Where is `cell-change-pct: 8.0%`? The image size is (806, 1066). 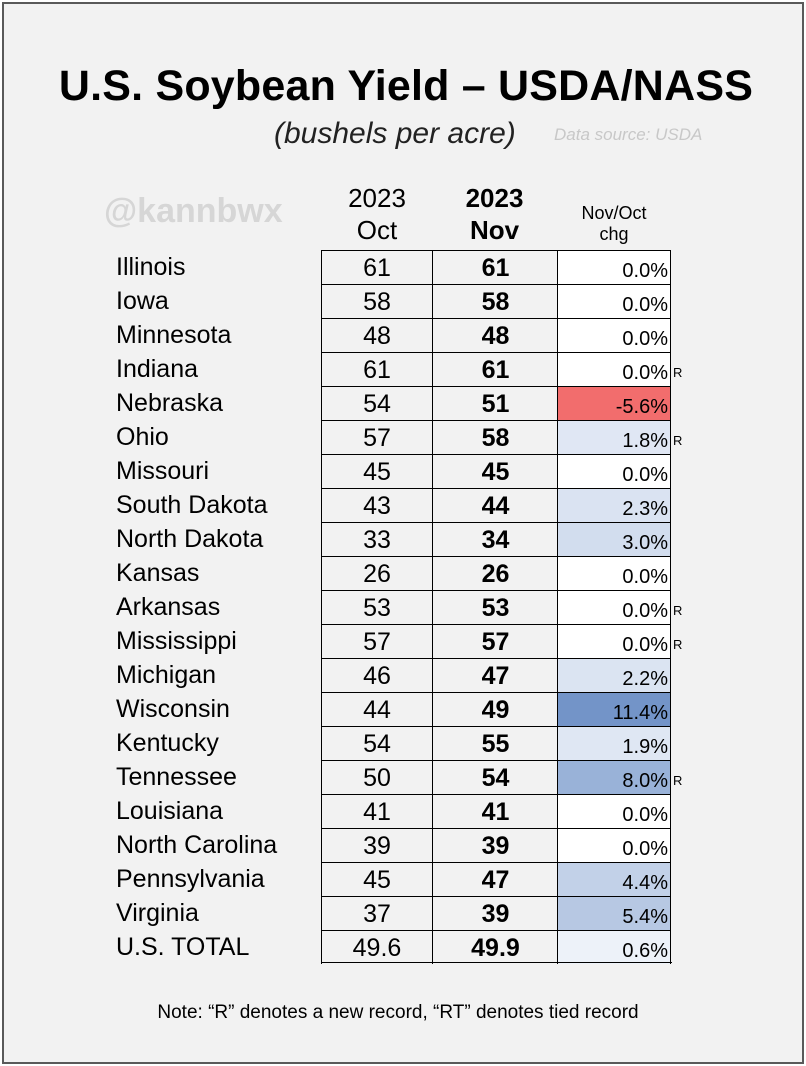 cell-change-pct: 8.0% is located at coordinates (614, 777).